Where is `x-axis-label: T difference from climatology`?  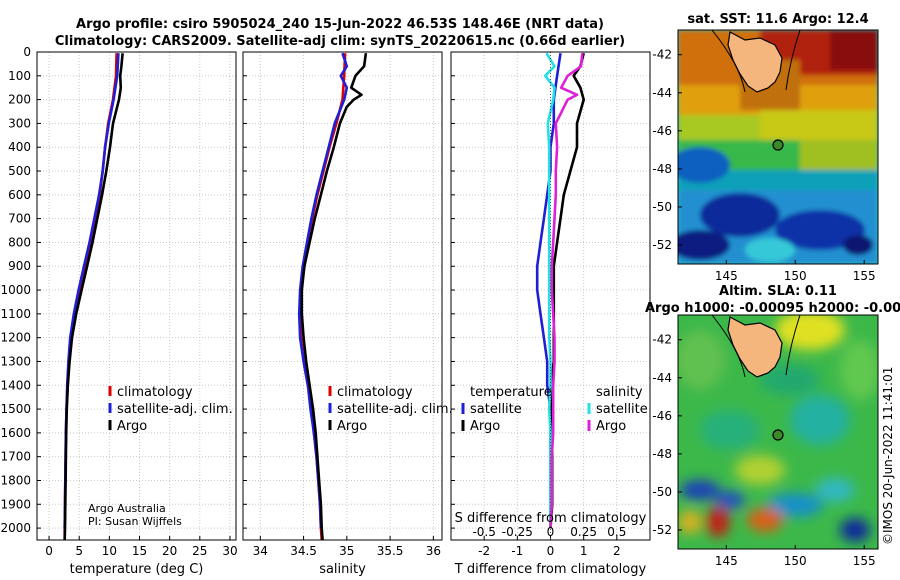
x-axis-label: T difference from climatology is located at coordinates (550, 569).